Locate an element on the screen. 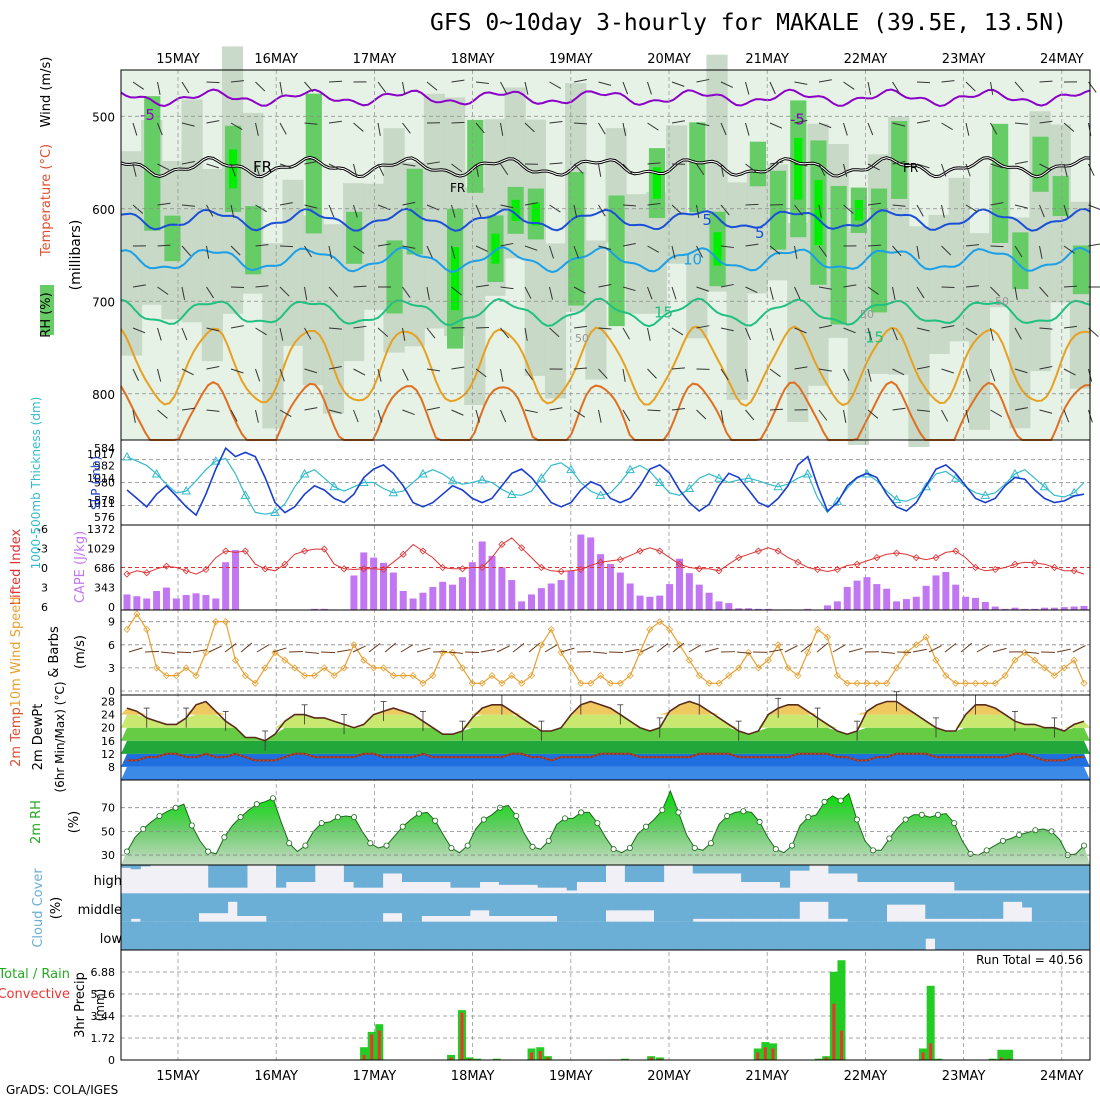  rh-shading-bright is located at coordinates (657, 183).